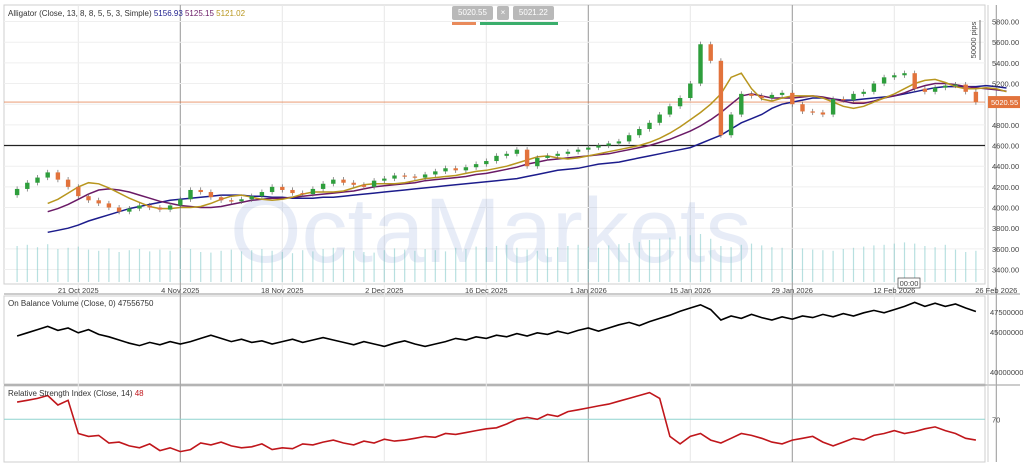 The height and width of the screenshot is (468, 1024). What do you see at coordinates (1005, 270) in the screenshot?
I see `price-tick-label: 3400.00` at bounding box center [1005, 270].